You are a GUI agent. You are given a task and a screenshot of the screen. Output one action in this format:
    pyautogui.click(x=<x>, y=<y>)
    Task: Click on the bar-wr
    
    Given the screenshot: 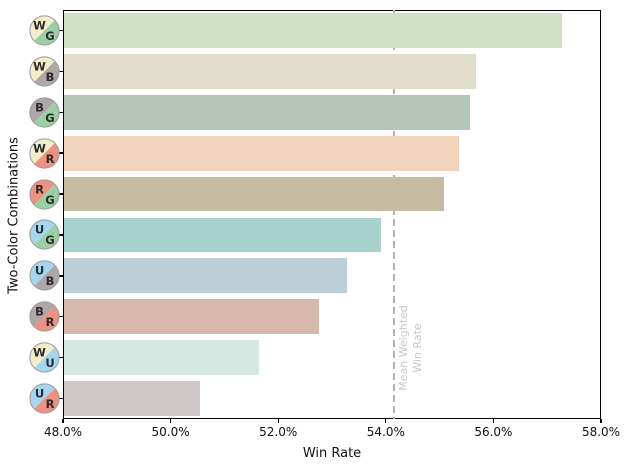 What is the action you would take?
    pyautogui.click(x=261, y=153)
    